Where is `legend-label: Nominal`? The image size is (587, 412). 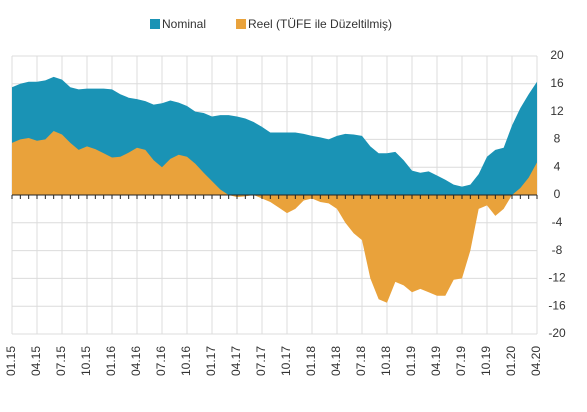 legend-label: Nominal is located at coordinates (184, 24).